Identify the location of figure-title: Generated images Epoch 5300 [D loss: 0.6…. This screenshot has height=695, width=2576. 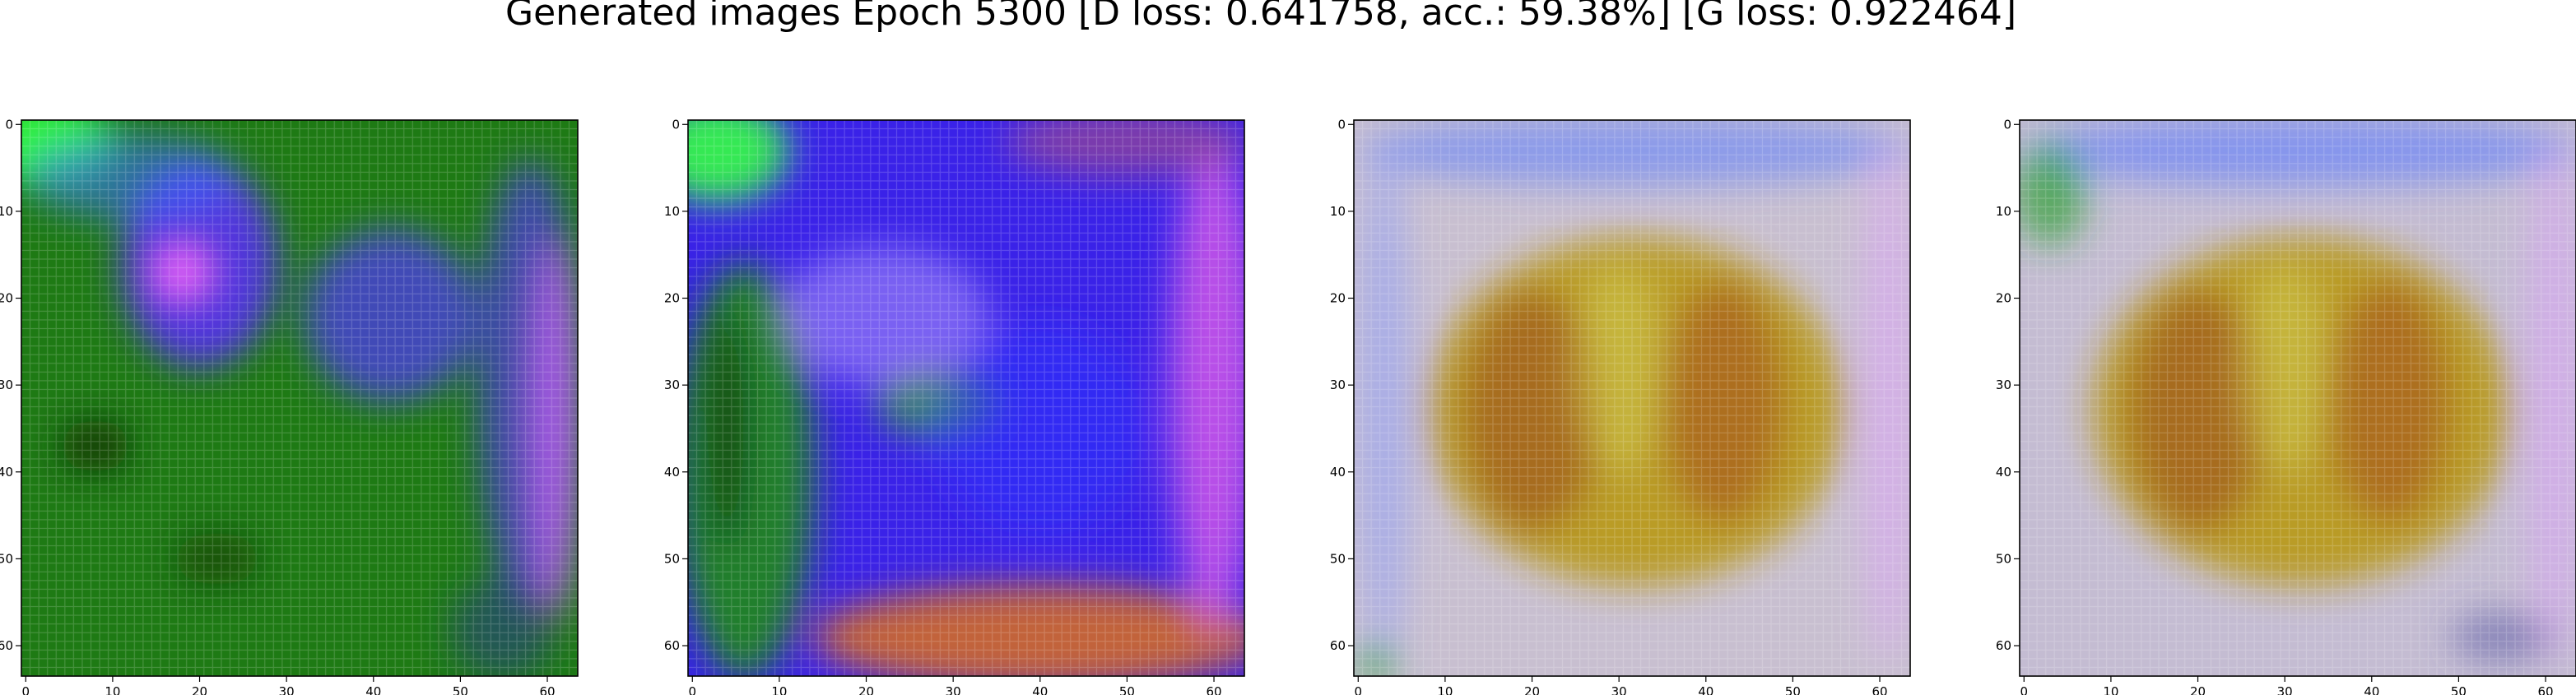
(1260, 17).